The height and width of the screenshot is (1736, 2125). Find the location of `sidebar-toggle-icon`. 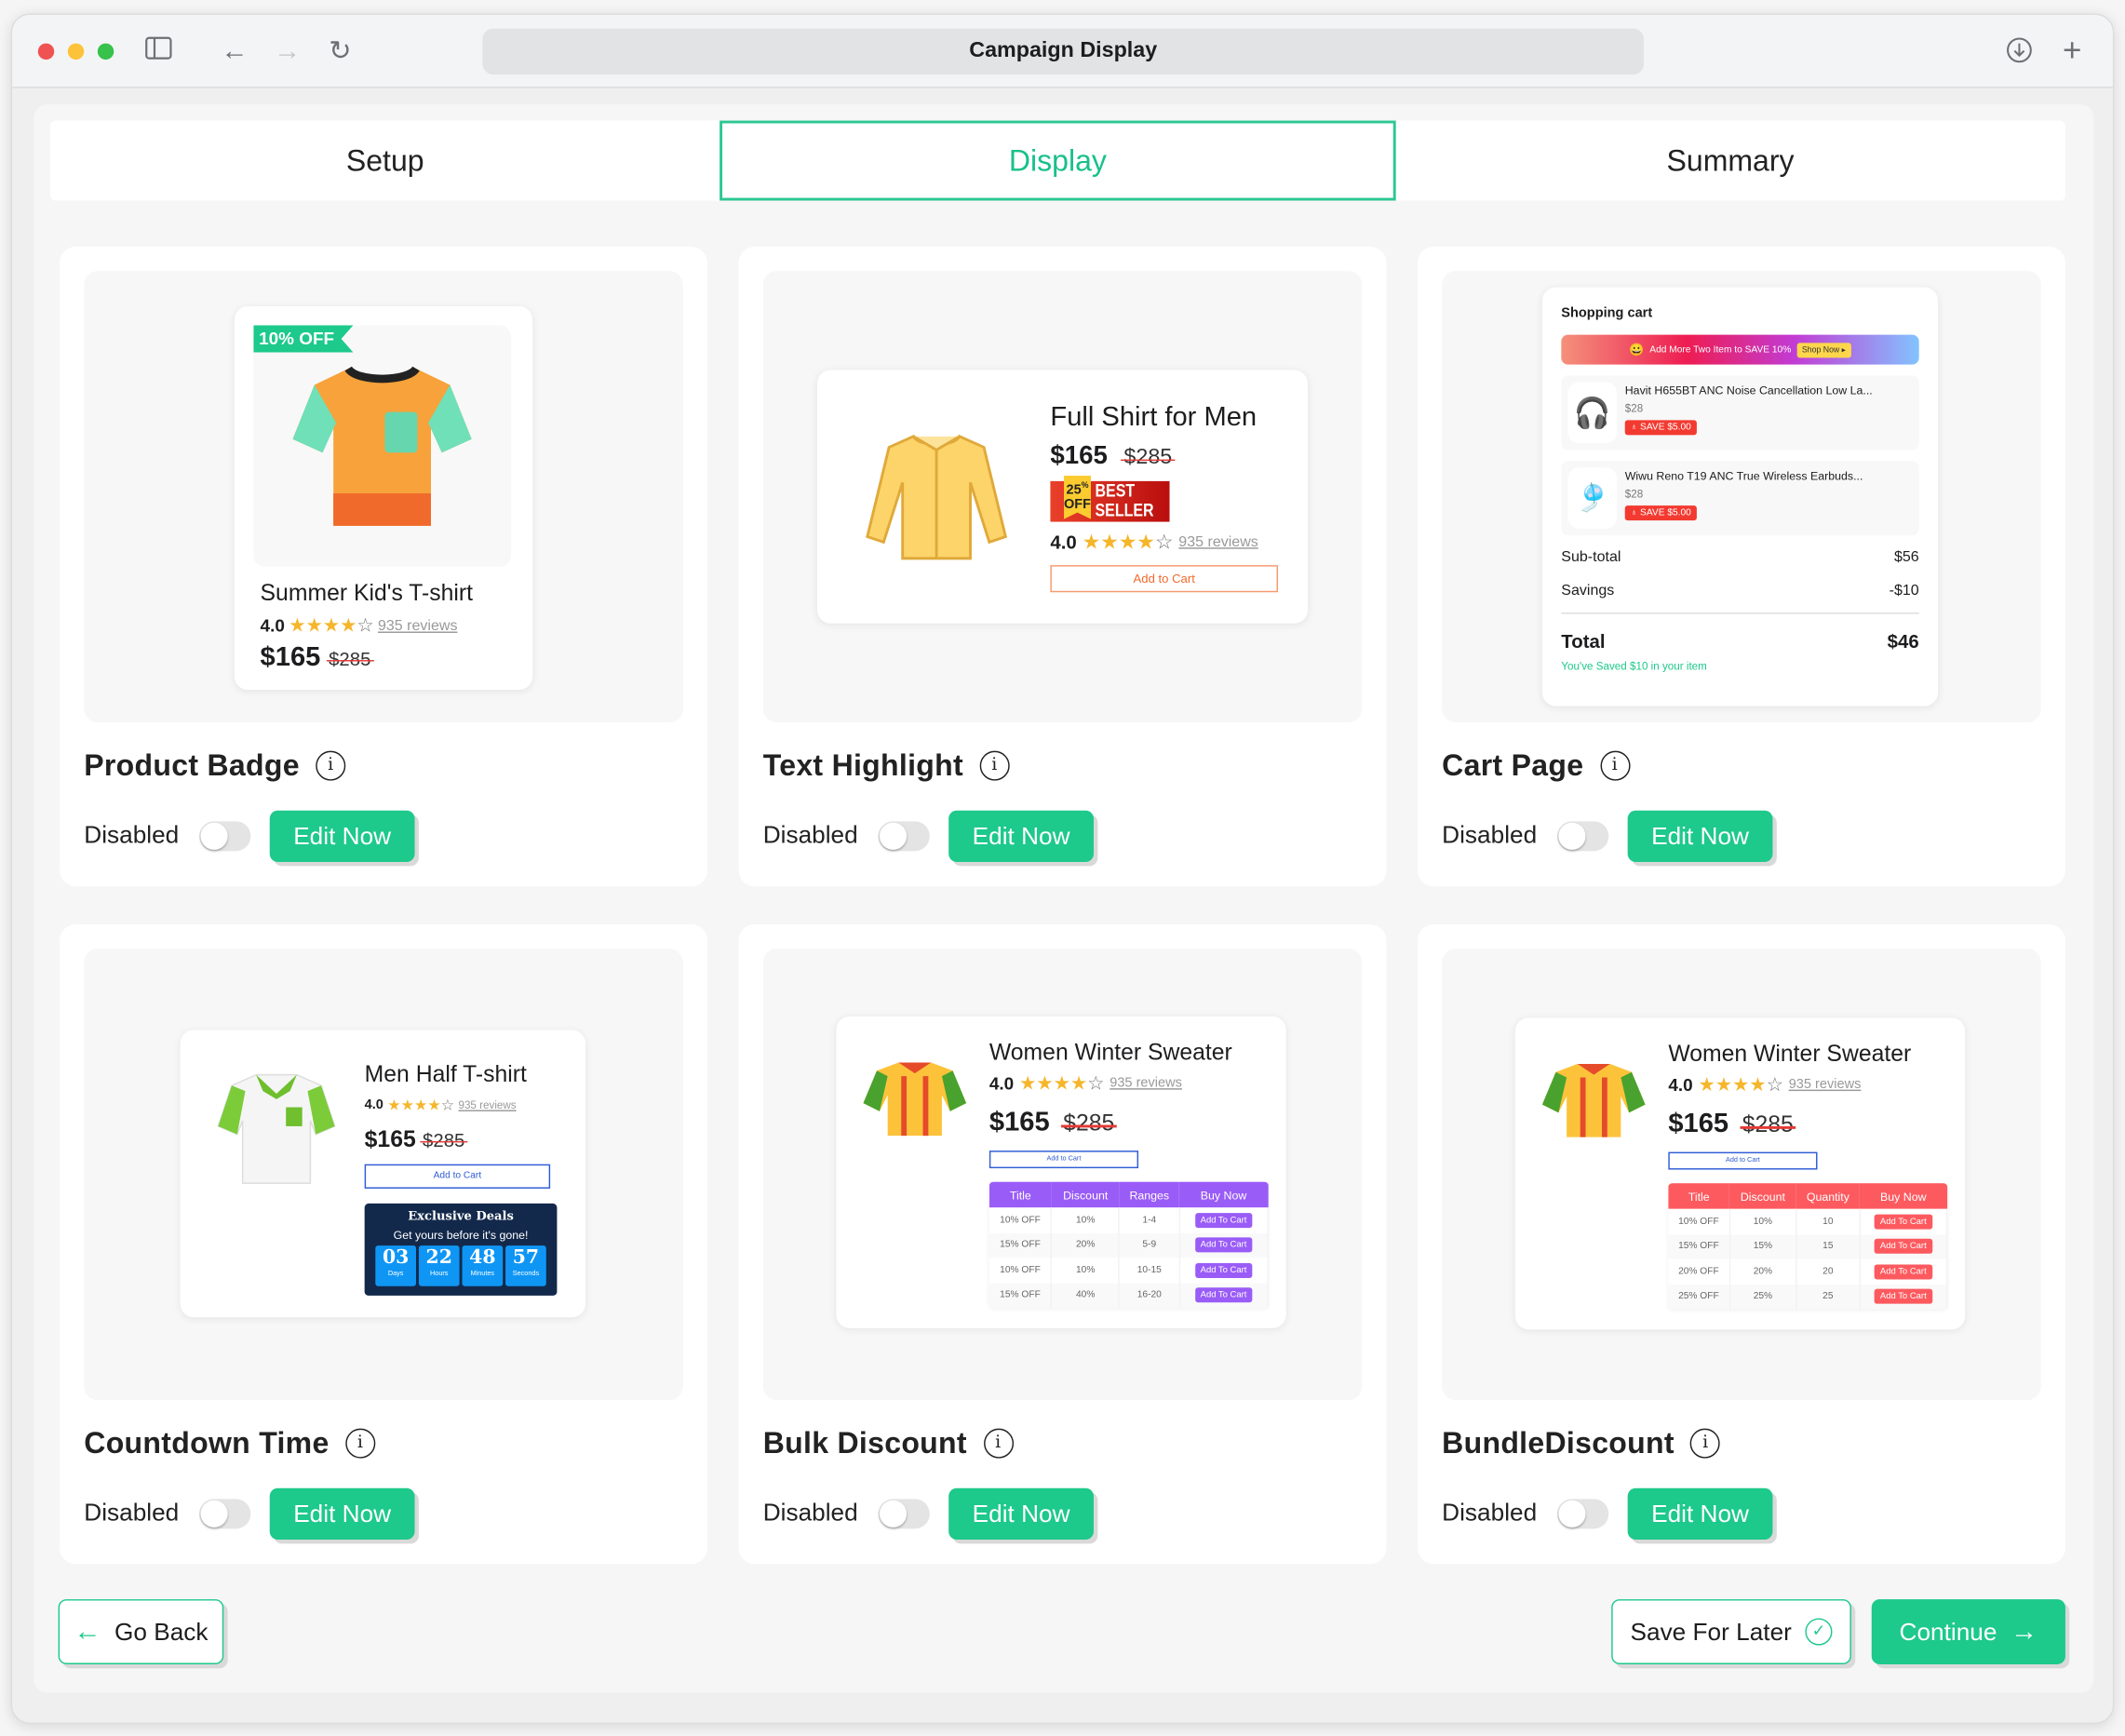

sidebar-toggle-icon is located at coordinates (158, 51).